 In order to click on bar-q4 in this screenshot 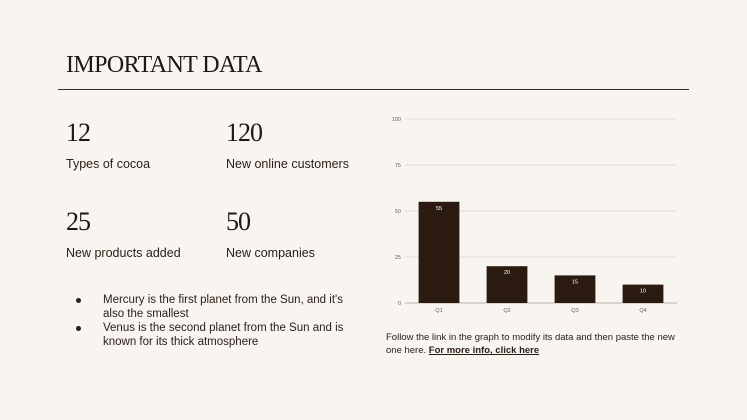, I will do `click(643, 293)`.